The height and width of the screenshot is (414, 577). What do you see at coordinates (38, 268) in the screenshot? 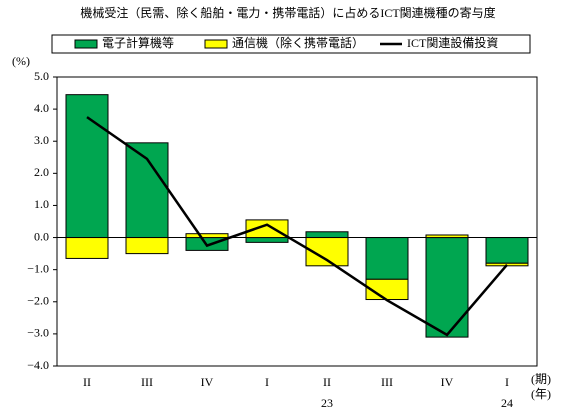
I see `y-tick-label: −1.0` at bounding box center [38, 268].